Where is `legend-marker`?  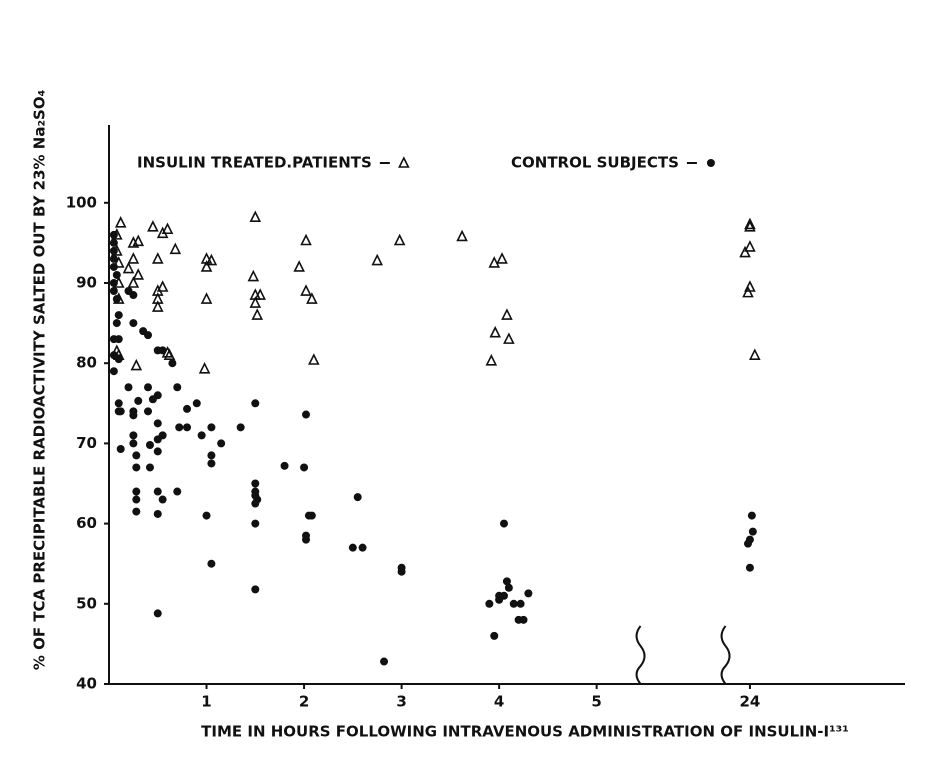
legend-marker is located at coordinates (710, 163).